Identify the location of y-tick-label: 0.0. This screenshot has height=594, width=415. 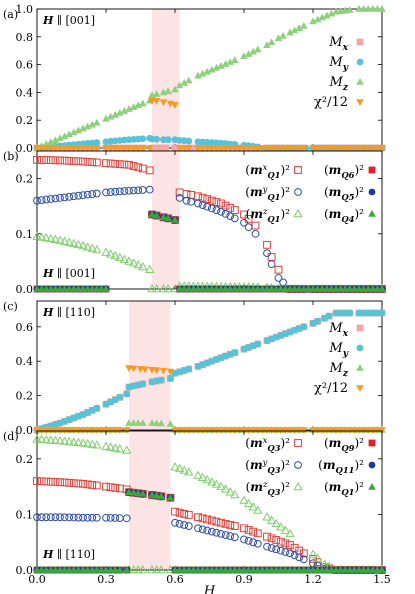
(25, 289).